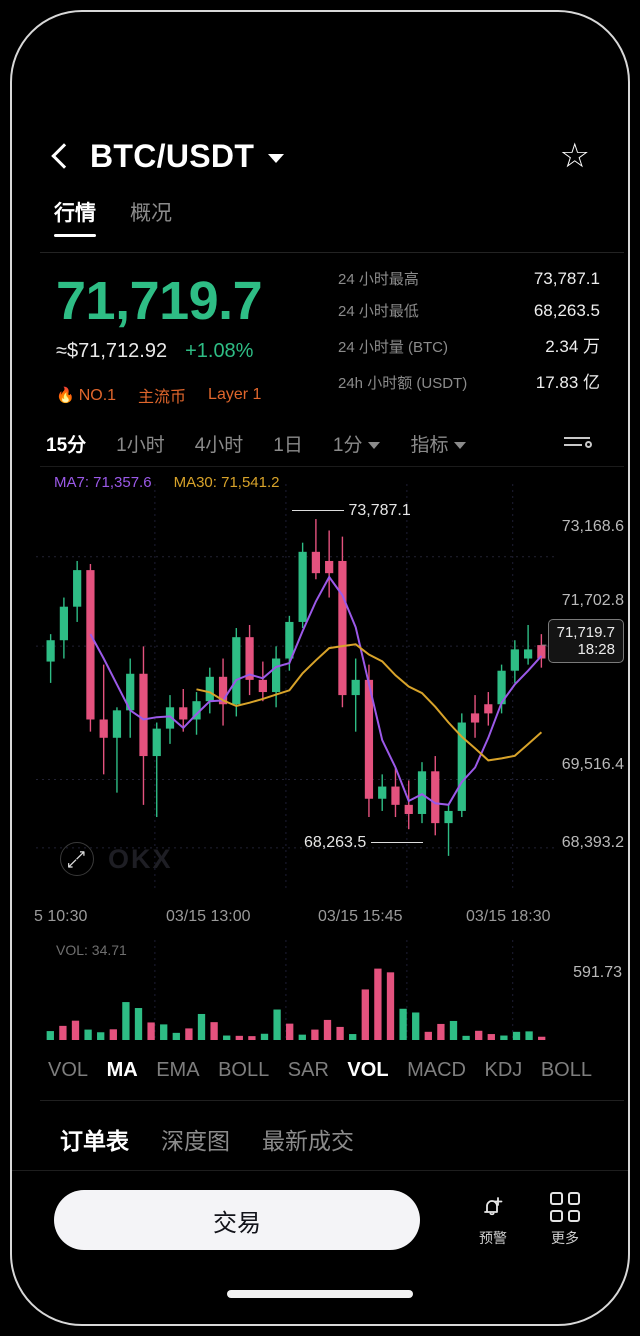 The height and width of the screenshot is (1336, 640). I want to click on timeframe-4h: 4小时, so click(219, 445).